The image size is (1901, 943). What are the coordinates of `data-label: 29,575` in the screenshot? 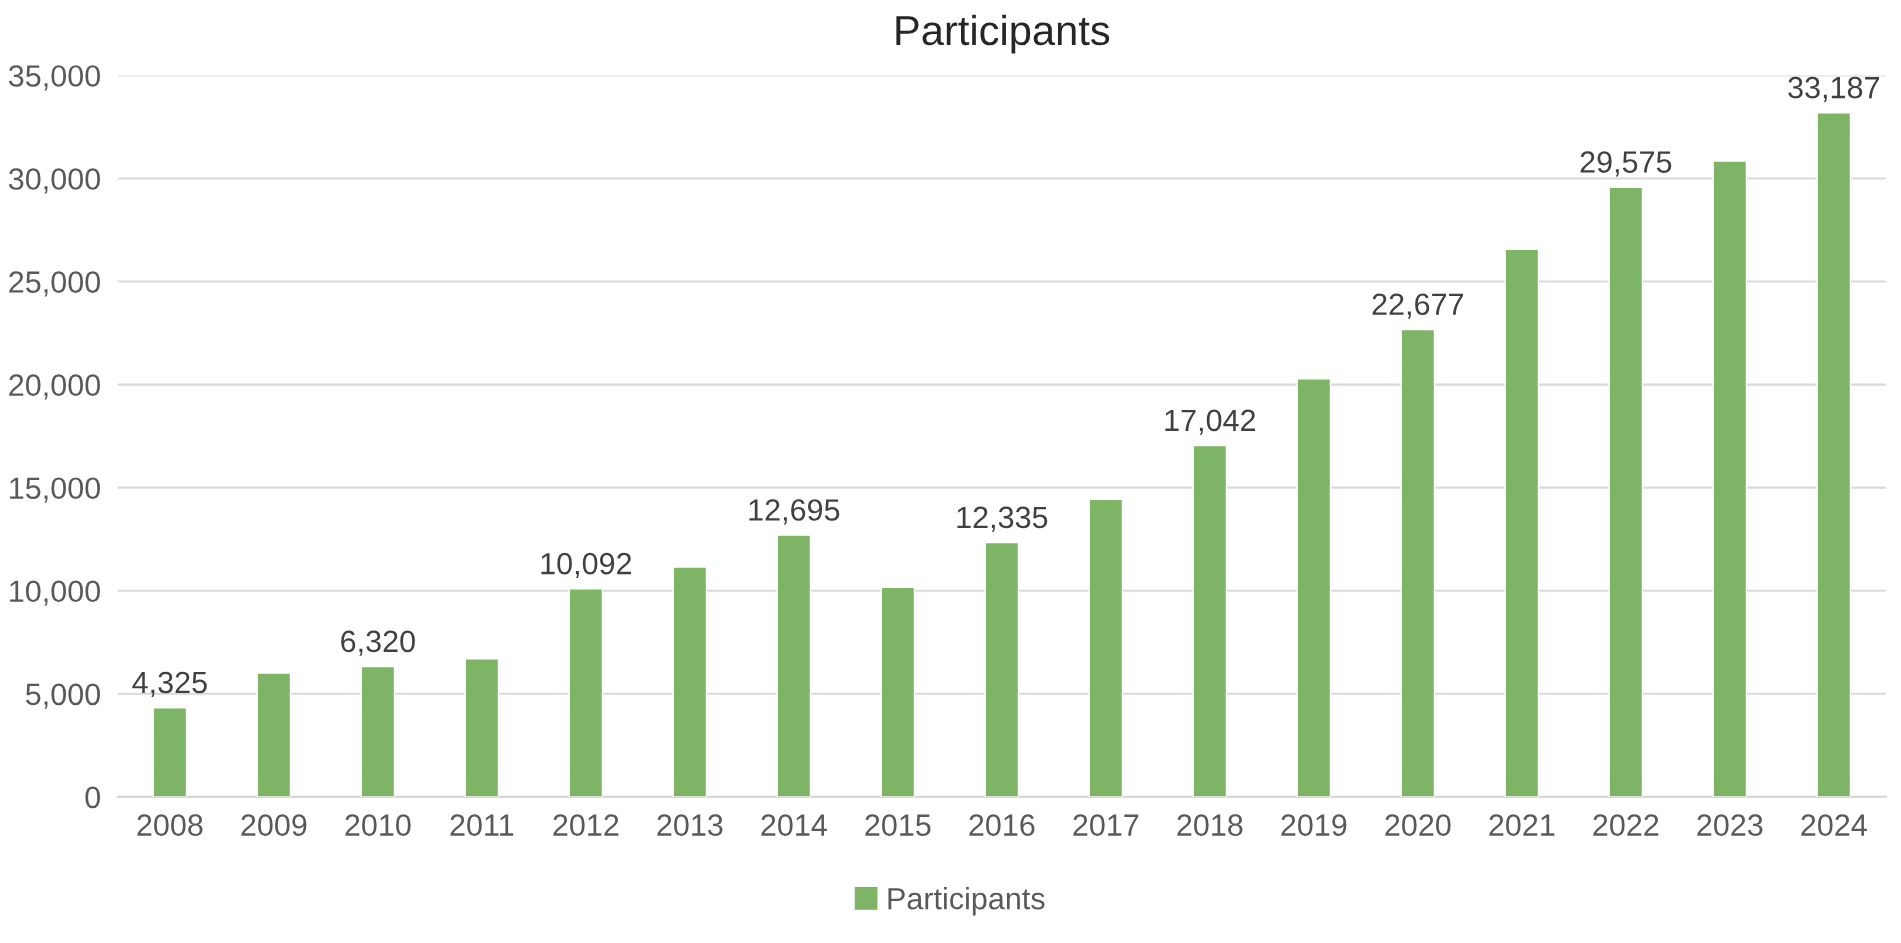 It's located at (1626, 164).